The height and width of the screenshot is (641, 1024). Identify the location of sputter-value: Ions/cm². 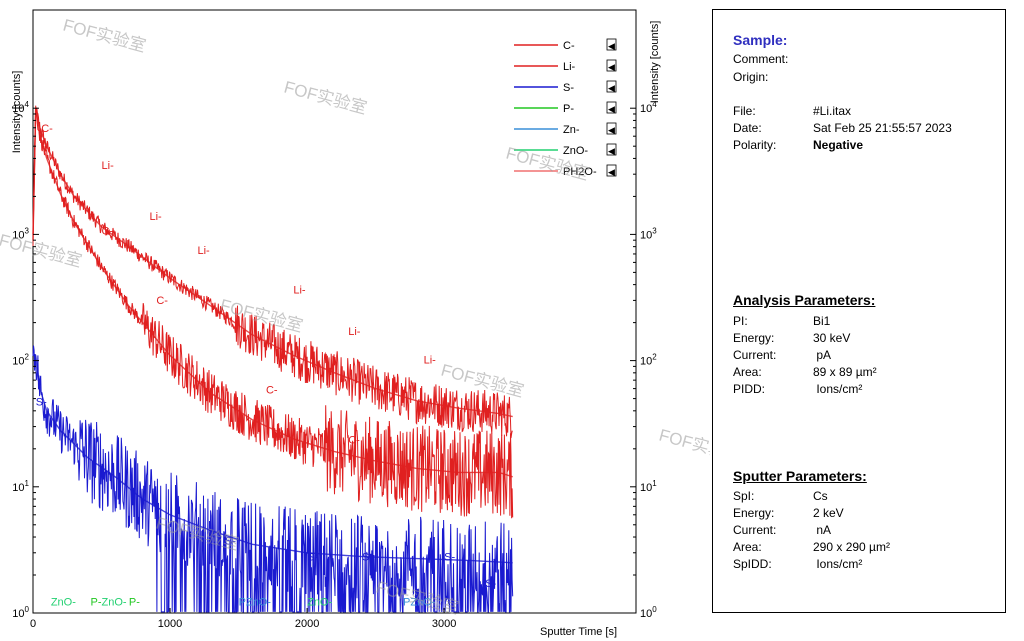
(838, 564).